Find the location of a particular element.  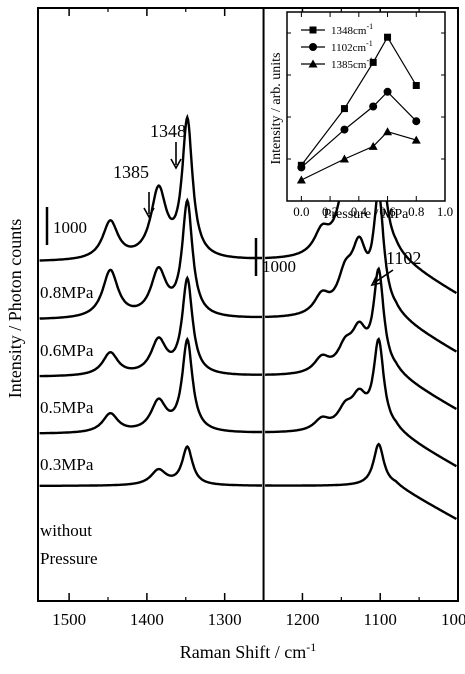

series-label: 0.6MPa is located at coordinates (67, 350).